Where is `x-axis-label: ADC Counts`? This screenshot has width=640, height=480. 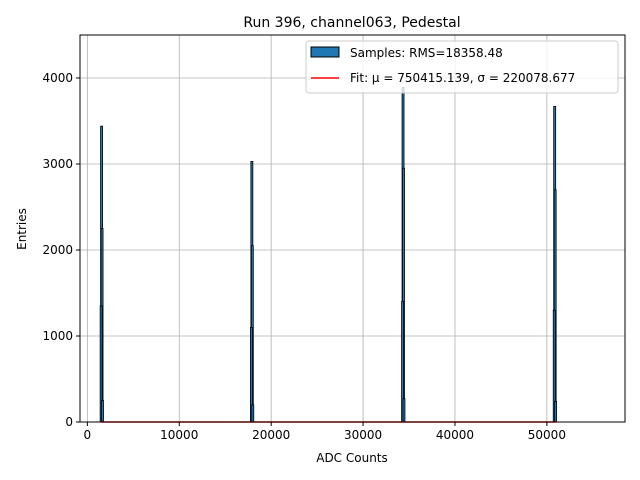
x-axis-label: ADC Counts is located at coordinates (352, 458).